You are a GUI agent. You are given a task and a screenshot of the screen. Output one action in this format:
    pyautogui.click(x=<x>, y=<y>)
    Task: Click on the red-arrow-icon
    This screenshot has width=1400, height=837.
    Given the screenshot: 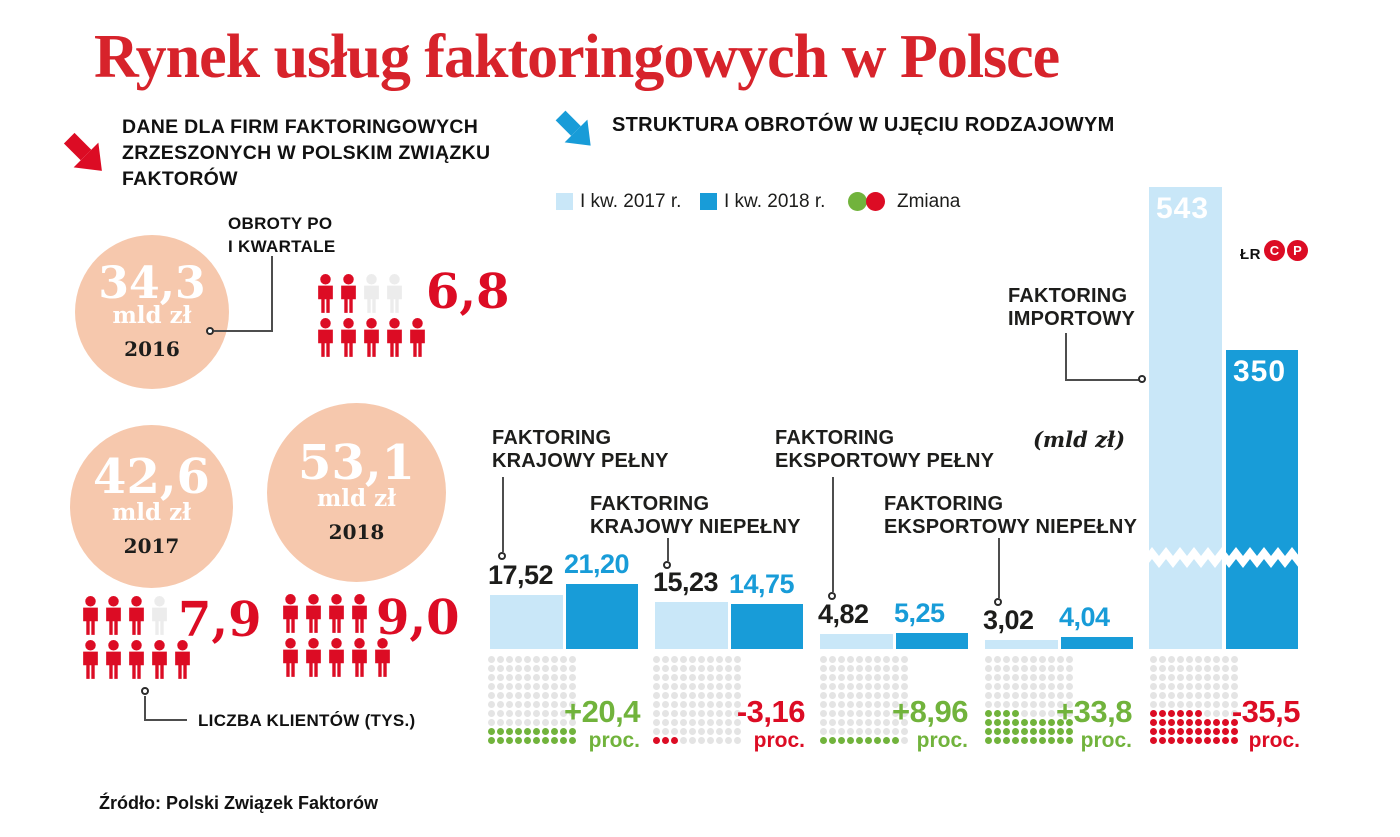 What is the action you would take?
    pyautogui.click(x=82, y=151)
    